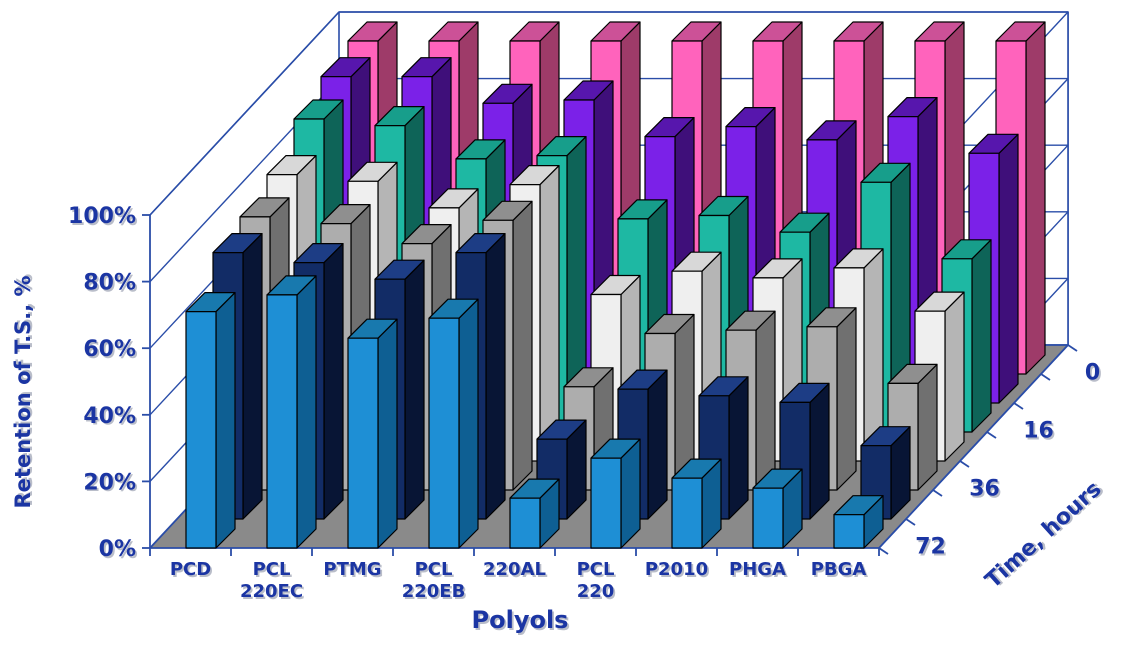  I want to click on x-category-label-220EC-shadow: 220EC, so click(273, 593).